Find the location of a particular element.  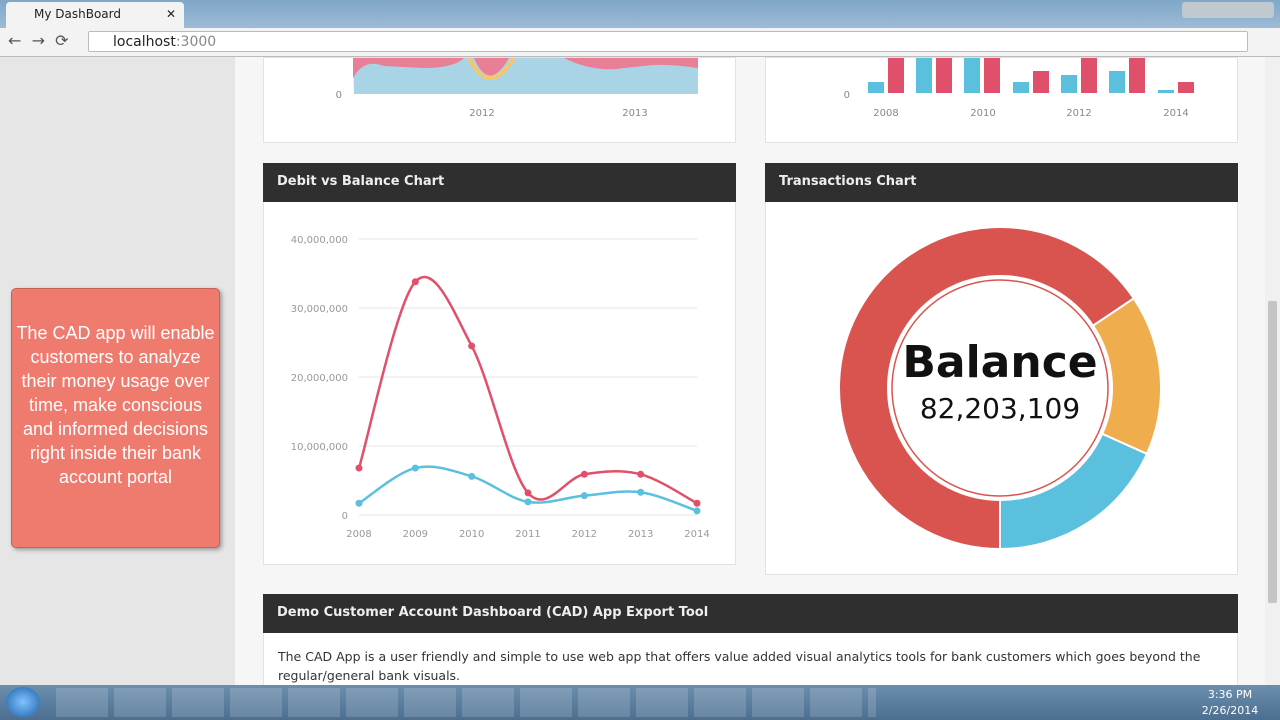

bar-chart: 0 2008 2010 2012 2014 is located at coordinates (1019, 88).